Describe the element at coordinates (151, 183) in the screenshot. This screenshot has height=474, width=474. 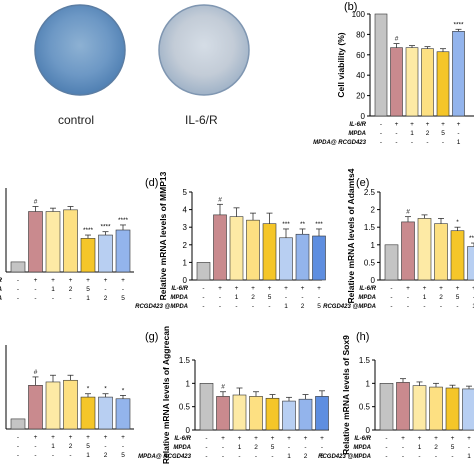
I see `panel-label: (d)` at that location.